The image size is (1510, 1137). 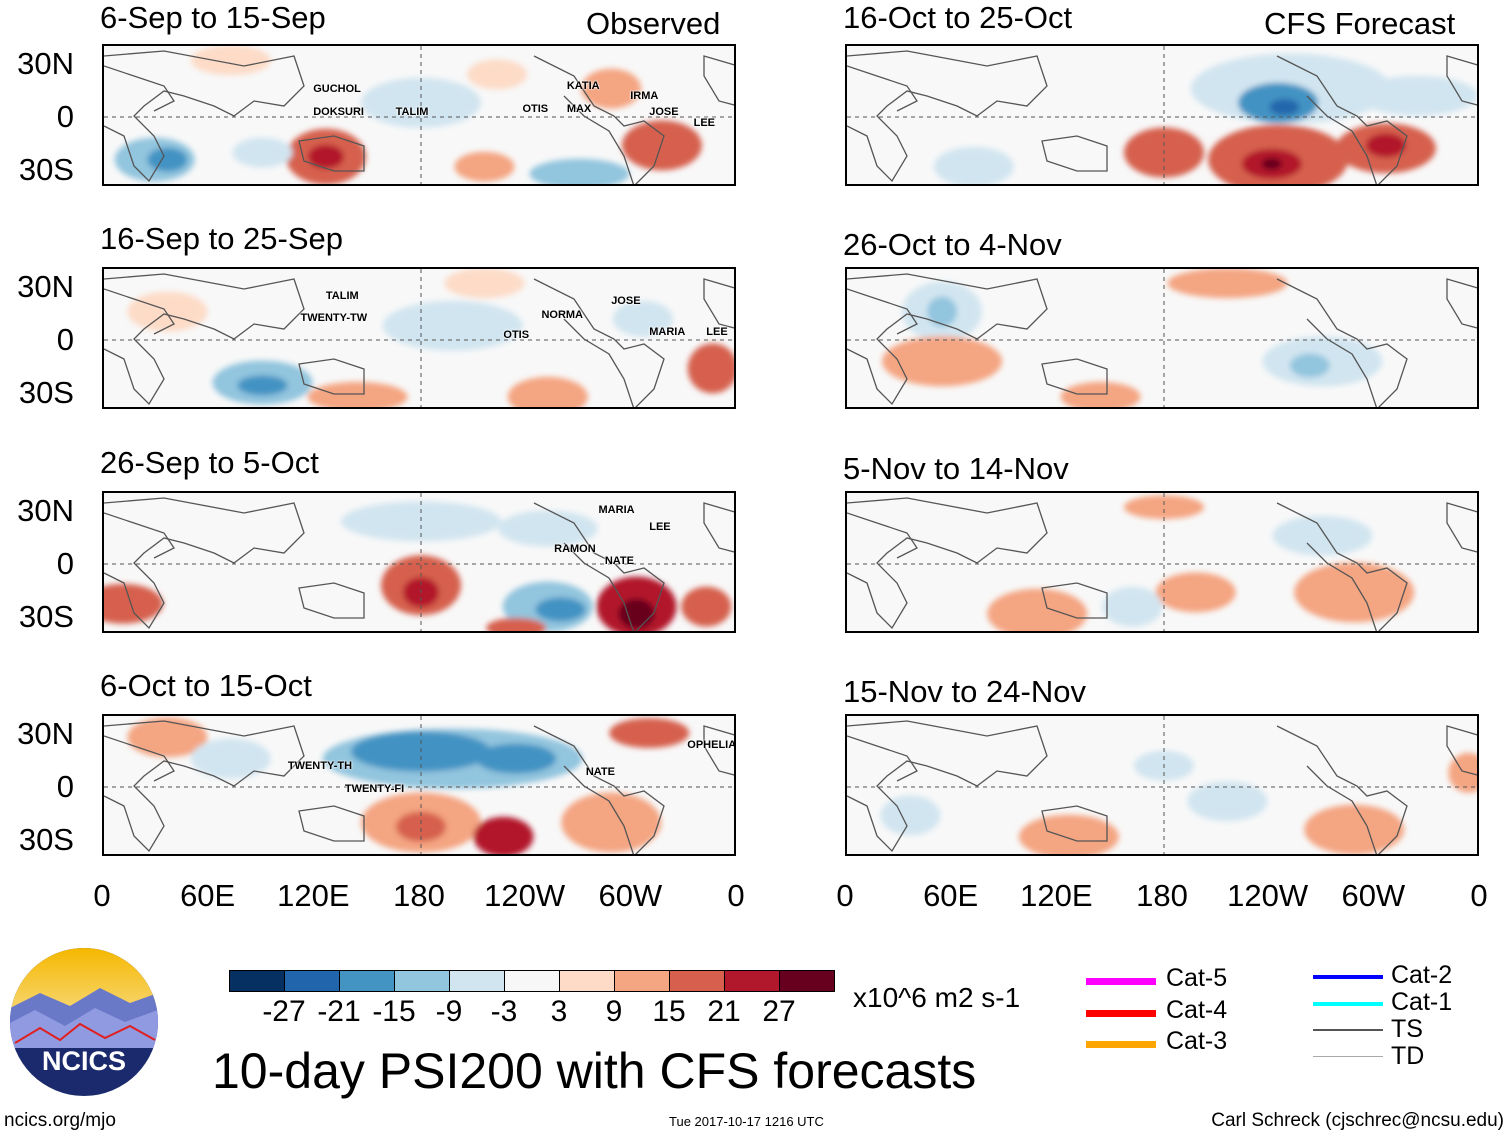 What do you see at coordinates (213, 17) in the screenshot?
I see `panel-title: 6-Sep to 15-Sep` at bounding box center [213, 17].